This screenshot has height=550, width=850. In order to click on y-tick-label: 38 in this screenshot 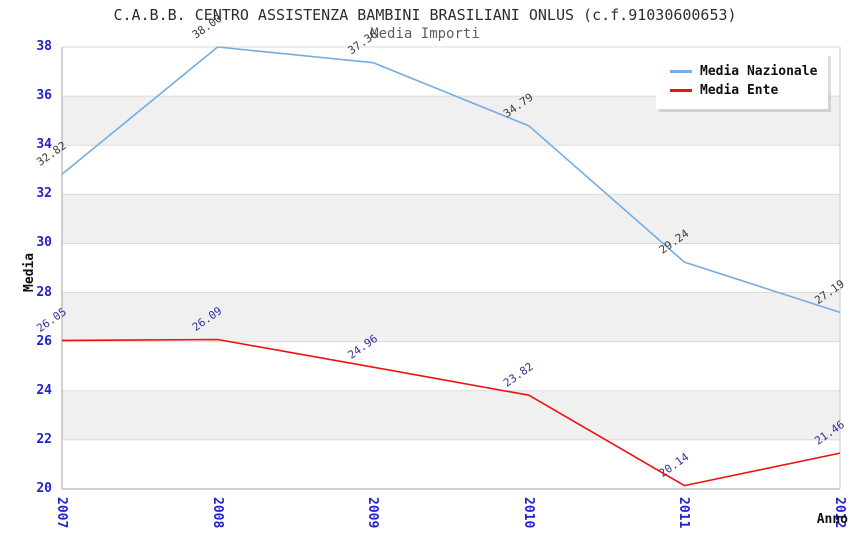, I will do `click(44, 46)`.